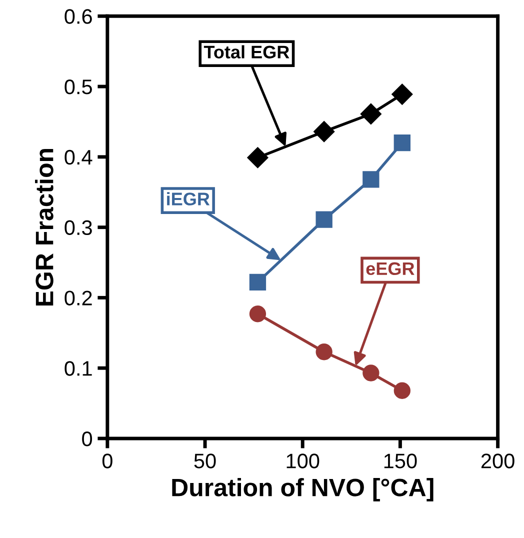 The width and height of the screenshot is (524, 538). Describe the element at coordinates (78, 228) in the screenshot. I see `y-tick-label: 0.3` at that location.